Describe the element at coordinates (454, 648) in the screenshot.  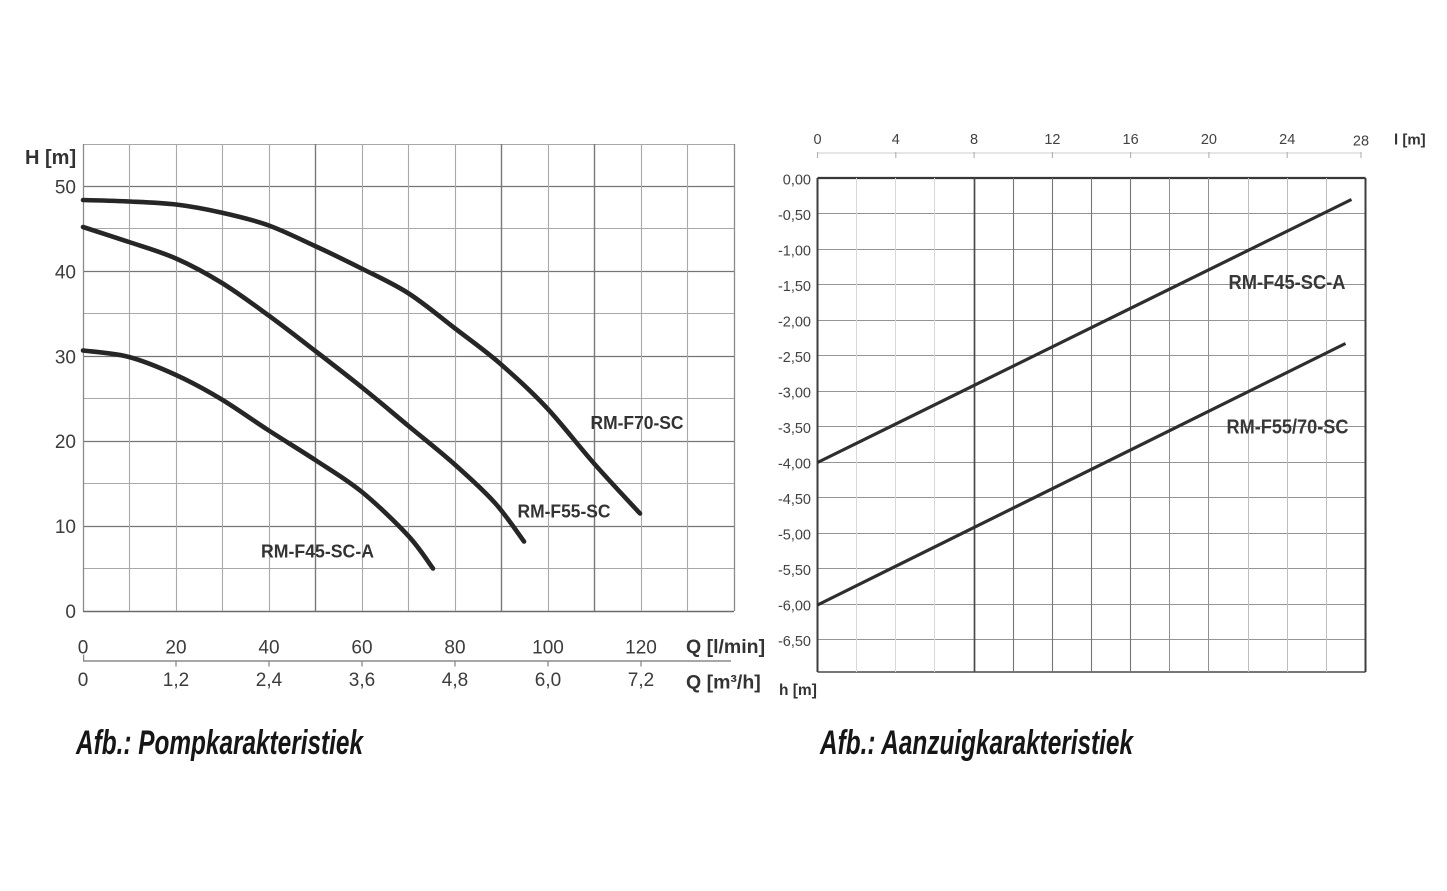
I see `svg-text: 80` at that location.